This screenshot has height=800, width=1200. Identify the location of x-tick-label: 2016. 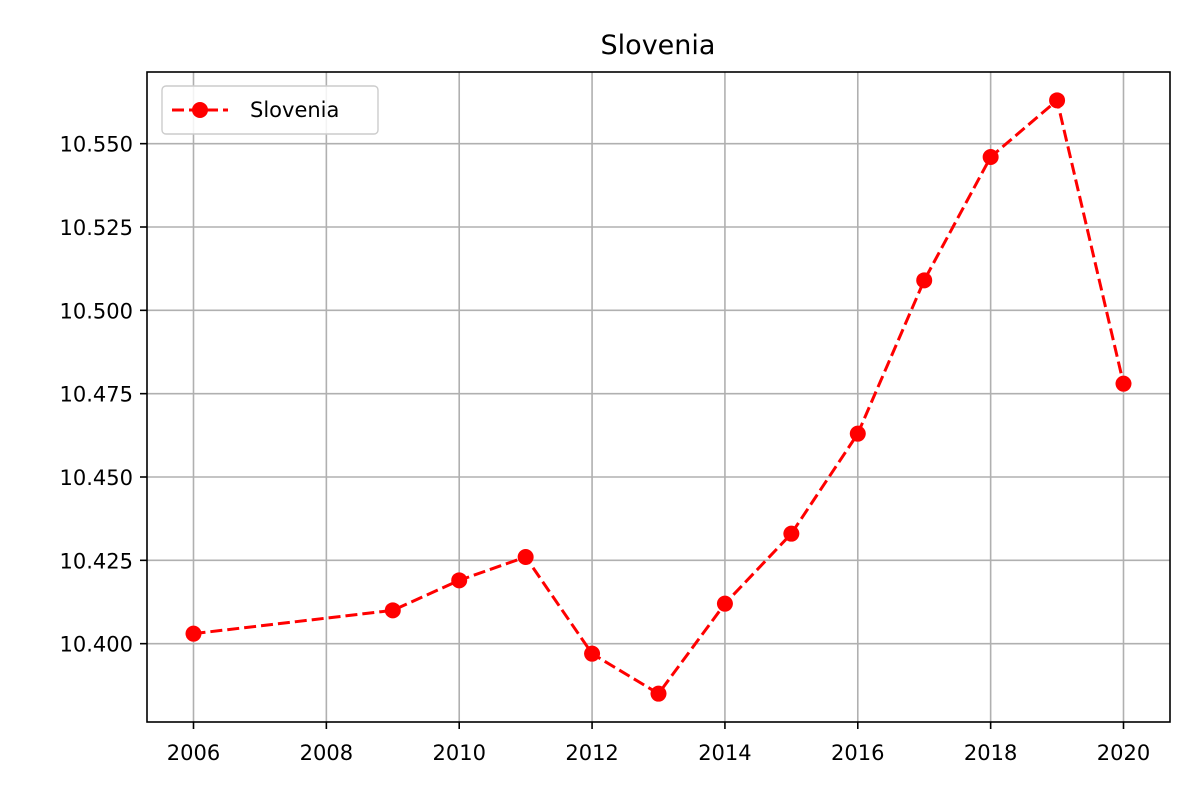
(857, 753).